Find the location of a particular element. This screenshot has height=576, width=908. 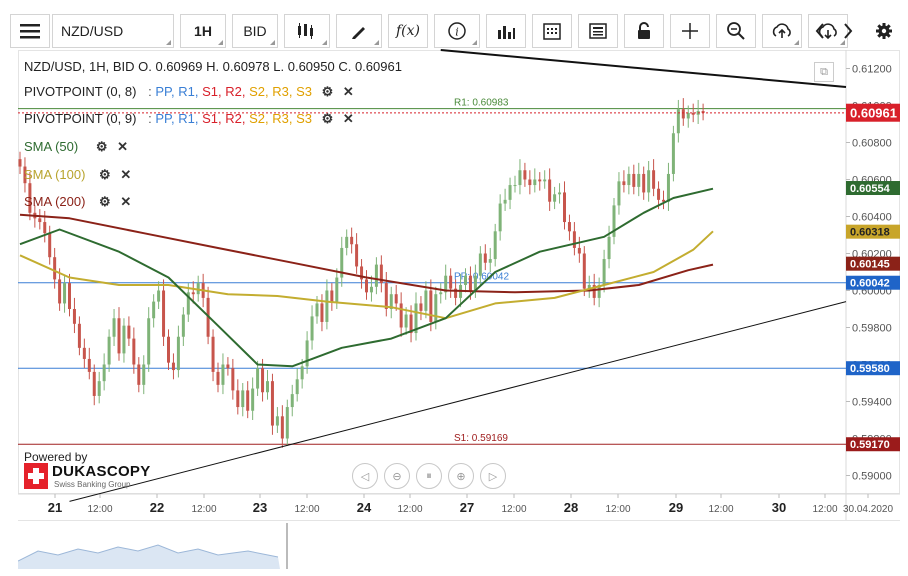

menu-button is located at coordinates (30, 31).